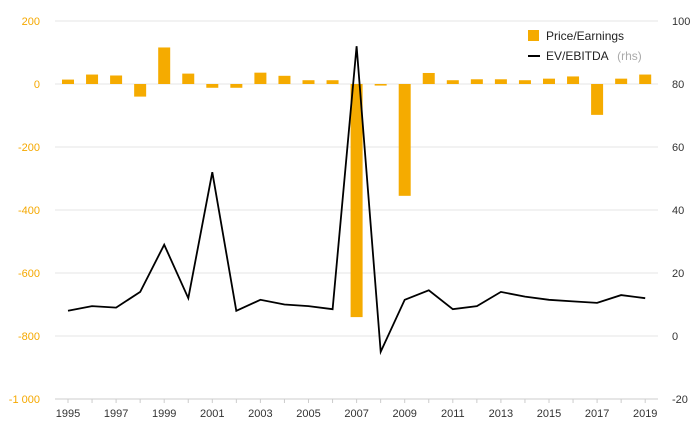 This screenshot has height=433, width=700. Describe the element at coordinates (629, 56) in the screenshot. I see `legend-label-line-suffix: (rhs)` at that location.